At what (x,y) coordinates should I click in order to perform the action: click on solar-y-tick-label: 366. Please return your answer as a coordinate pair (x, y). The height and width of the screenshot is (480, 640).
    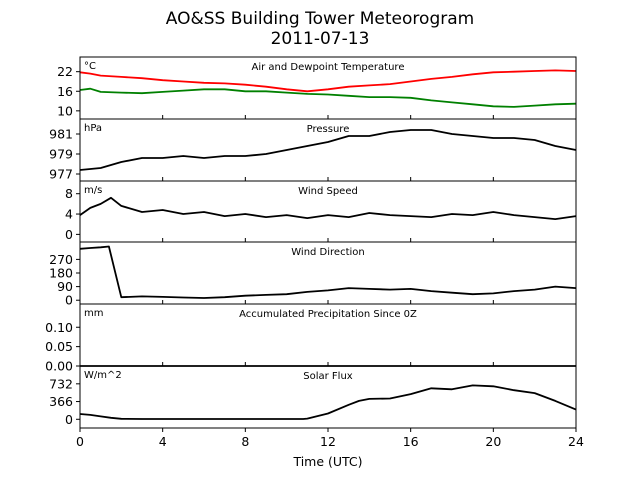
    Looking at the image, I should click on (61, 401).